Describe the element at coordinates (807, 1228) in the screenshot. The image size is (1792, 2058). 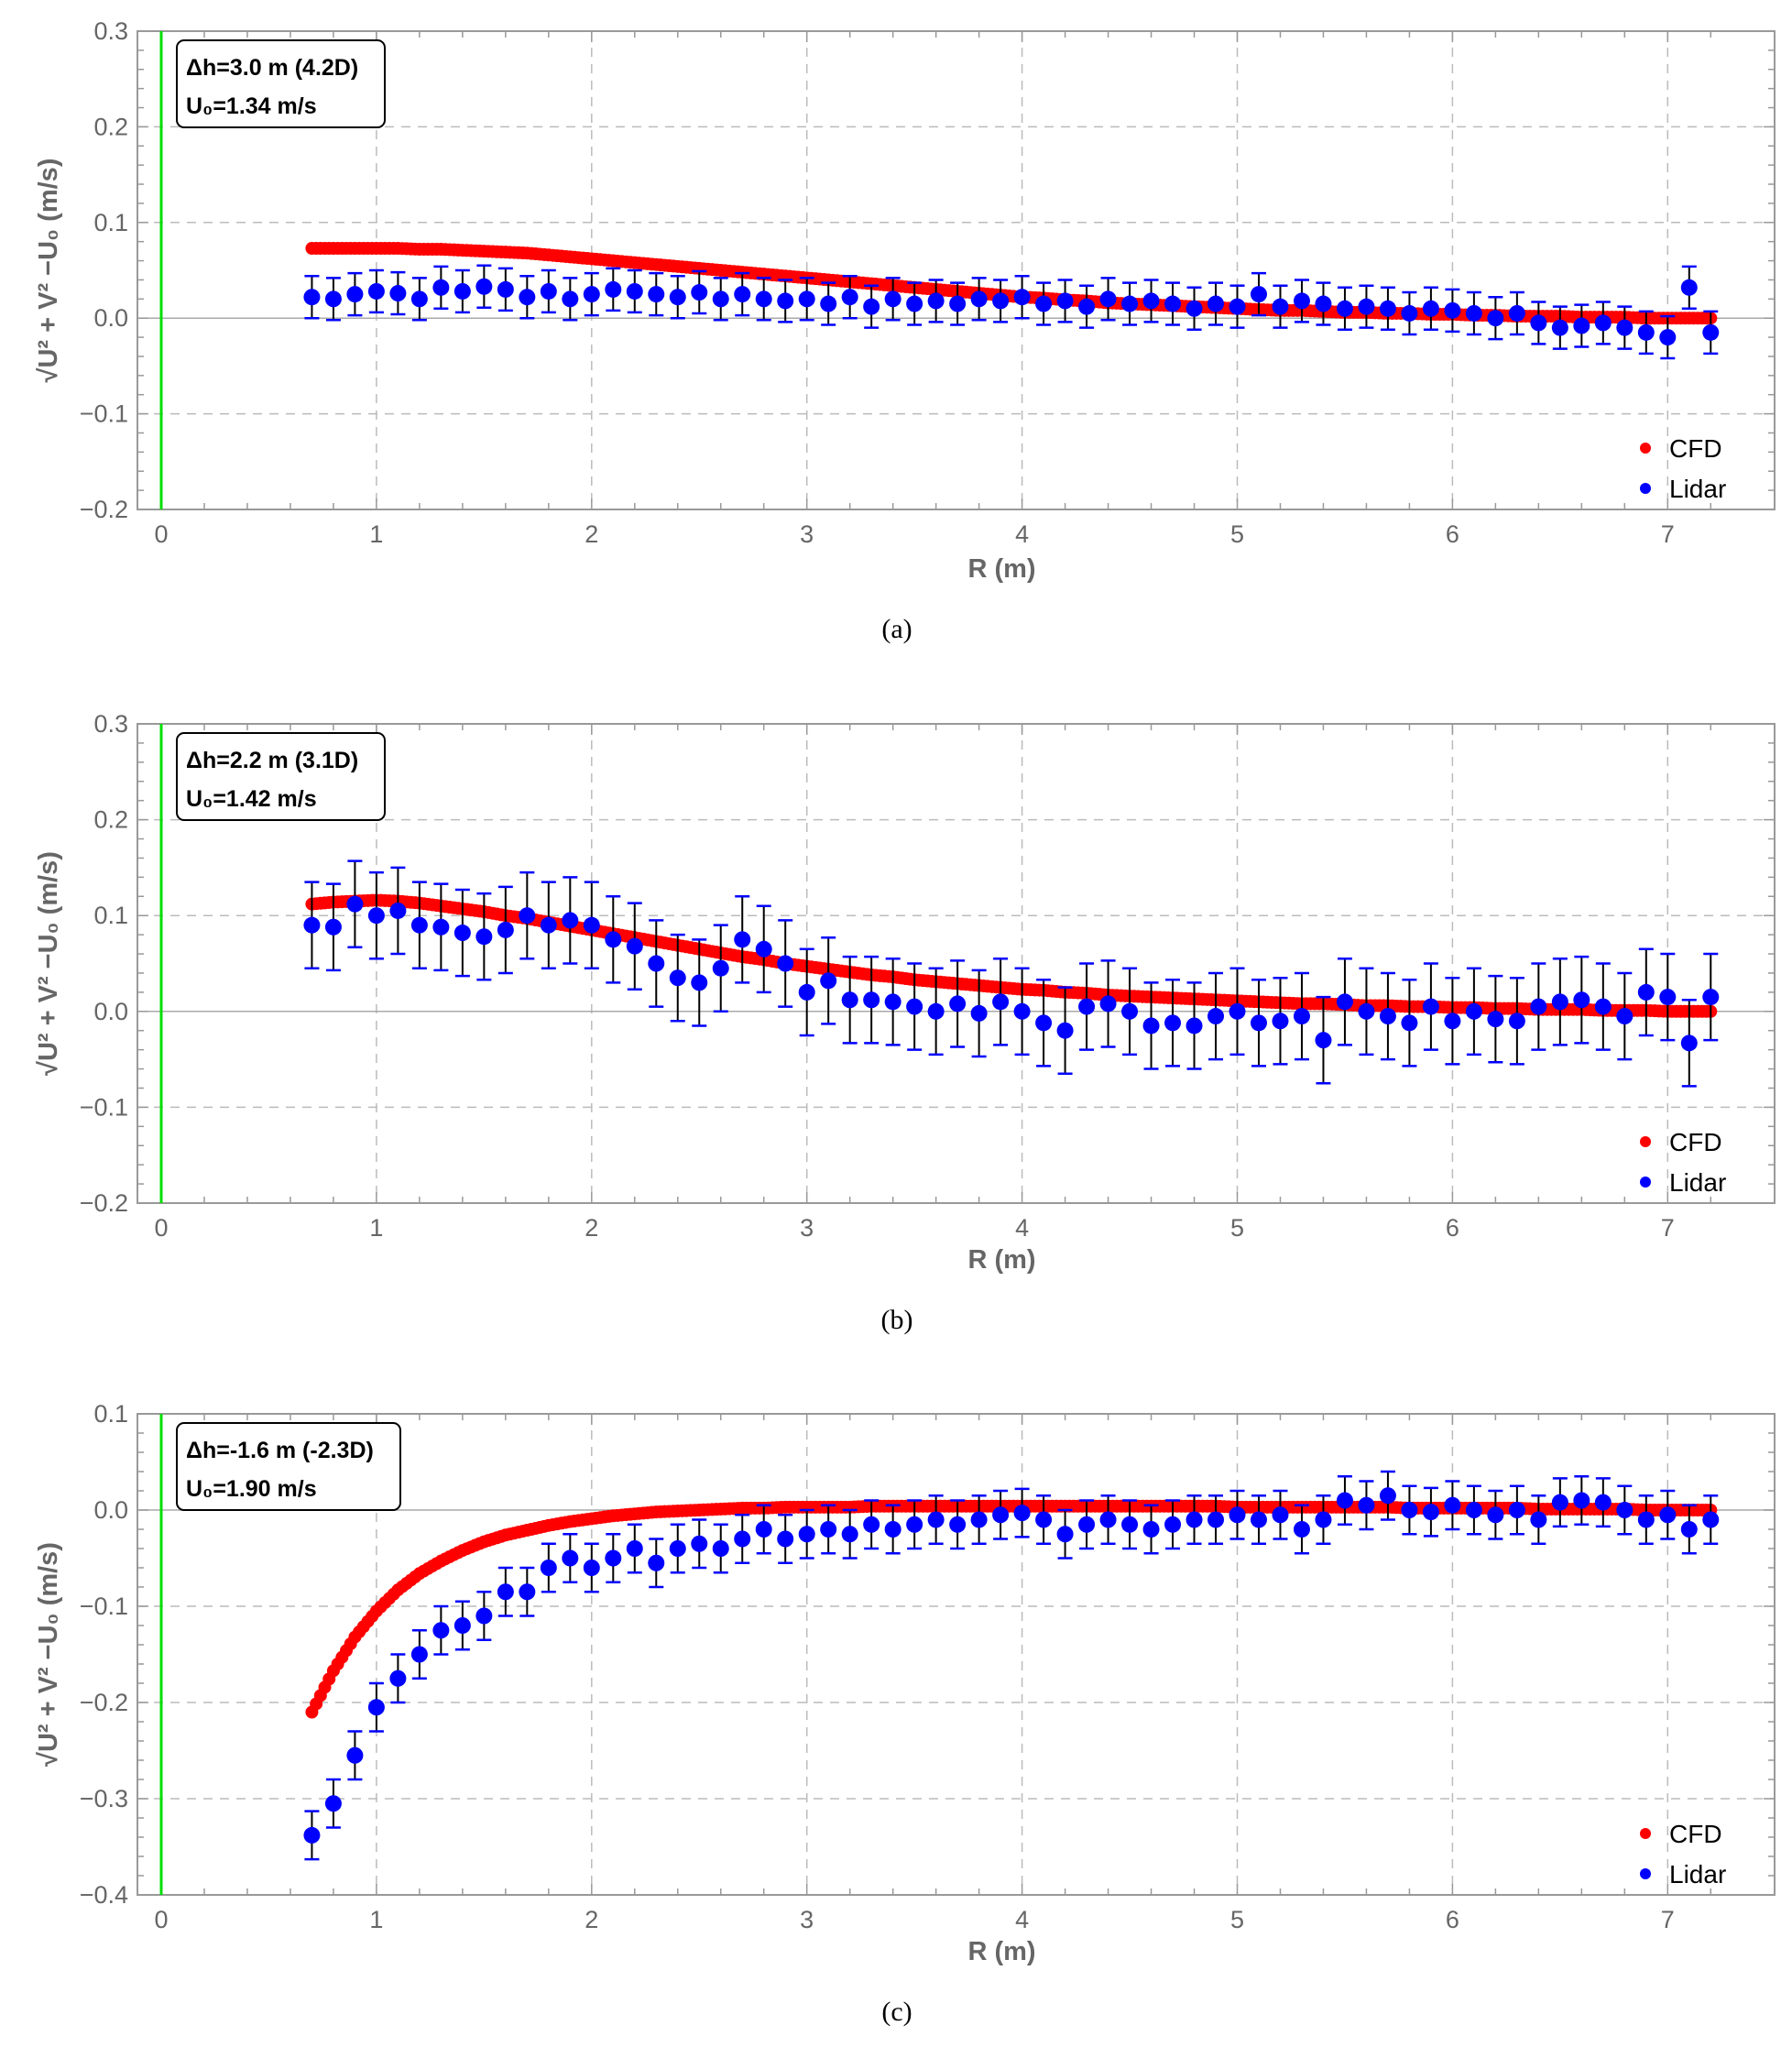
I see `x-tick-label: 3` at that location.